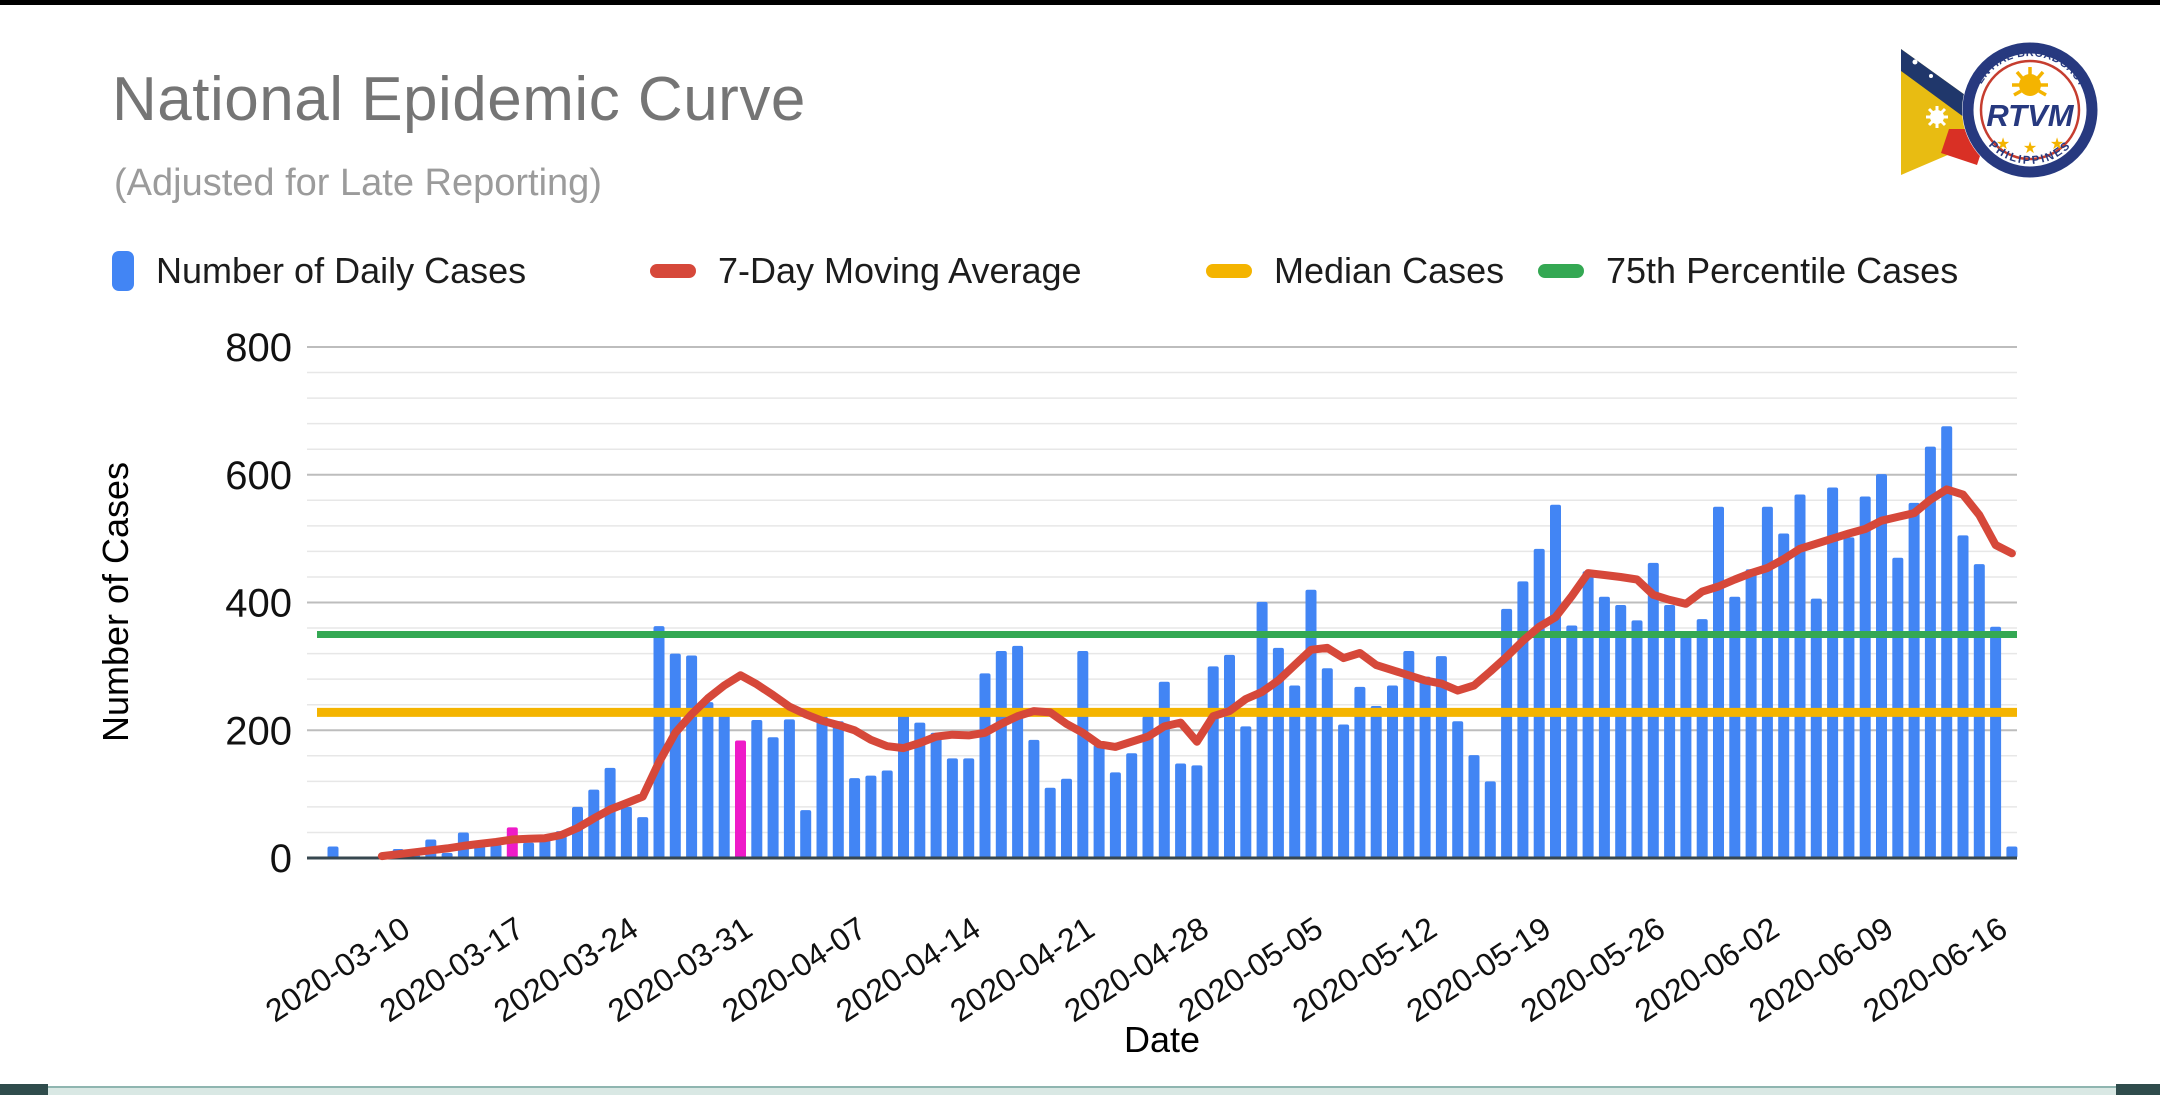  What do you see at coordinates (123, 271) in the screenshot?
I see `bar-series-marker-icon` at bounding box center [123, 271].